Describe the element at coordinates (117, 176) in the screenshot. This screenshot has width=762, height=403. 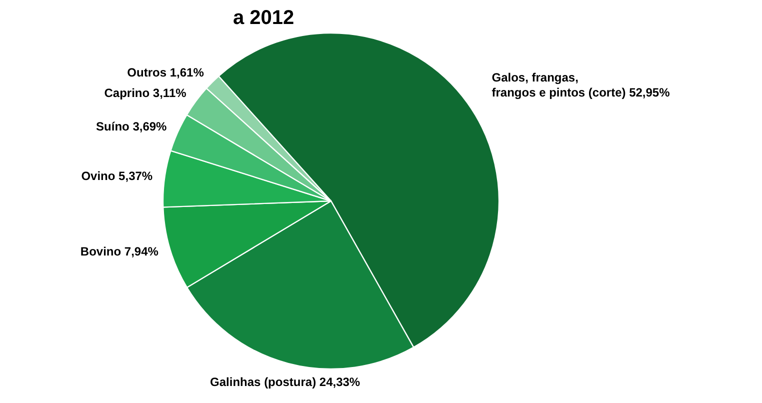
I see `slice-label: Ovino 5,37%` at that location.